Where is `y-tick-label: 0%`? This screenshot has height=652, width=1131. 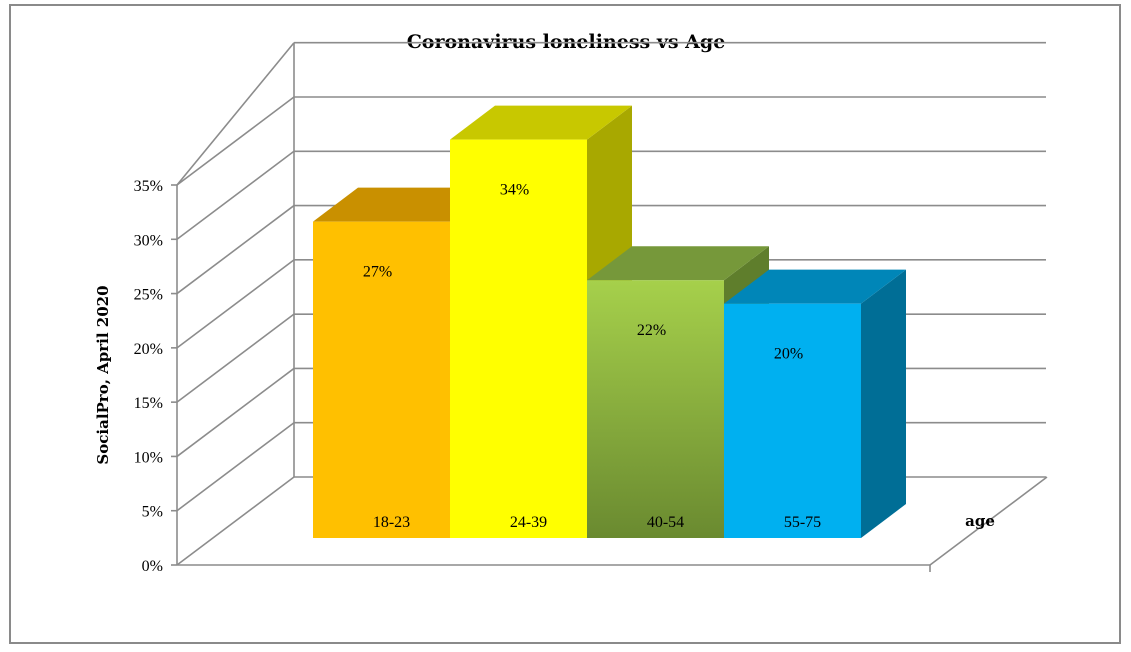
y-tick-label: 0% is located at coordinates (152, 566).